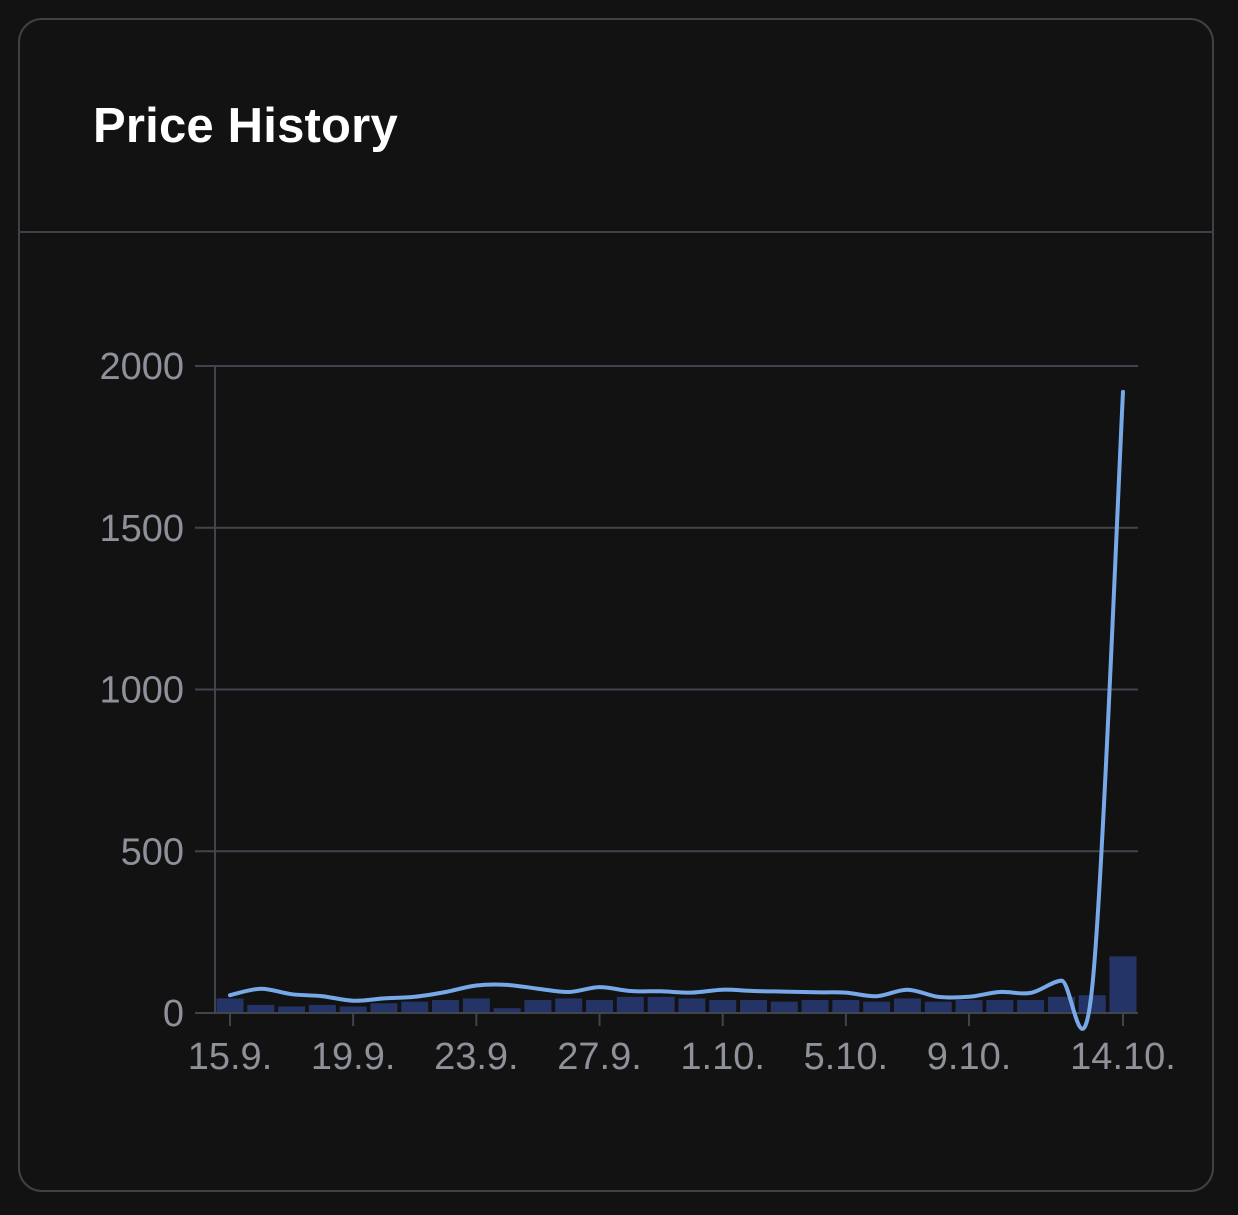 Image resolution: width=1238 pixels, height=1215 pixels. Describe the element at coordinates (141, 529) in the screenshot. I see `y-tick-label: 1500` at that location.